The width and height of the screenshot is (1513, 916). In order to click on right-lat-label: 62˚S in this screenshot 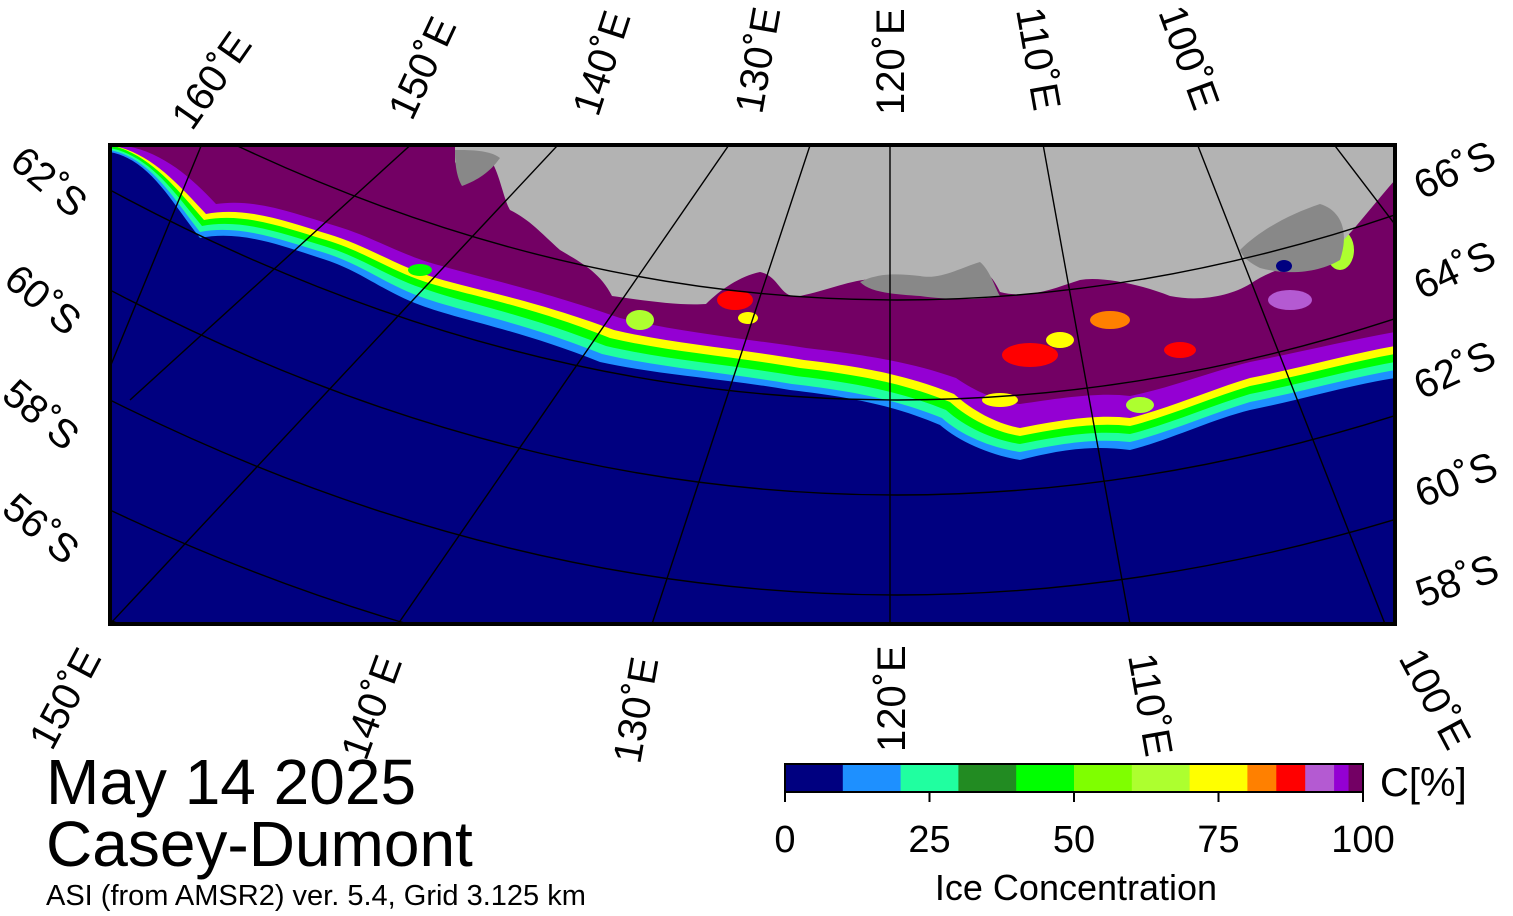, I will do `click(1454, 371)`.